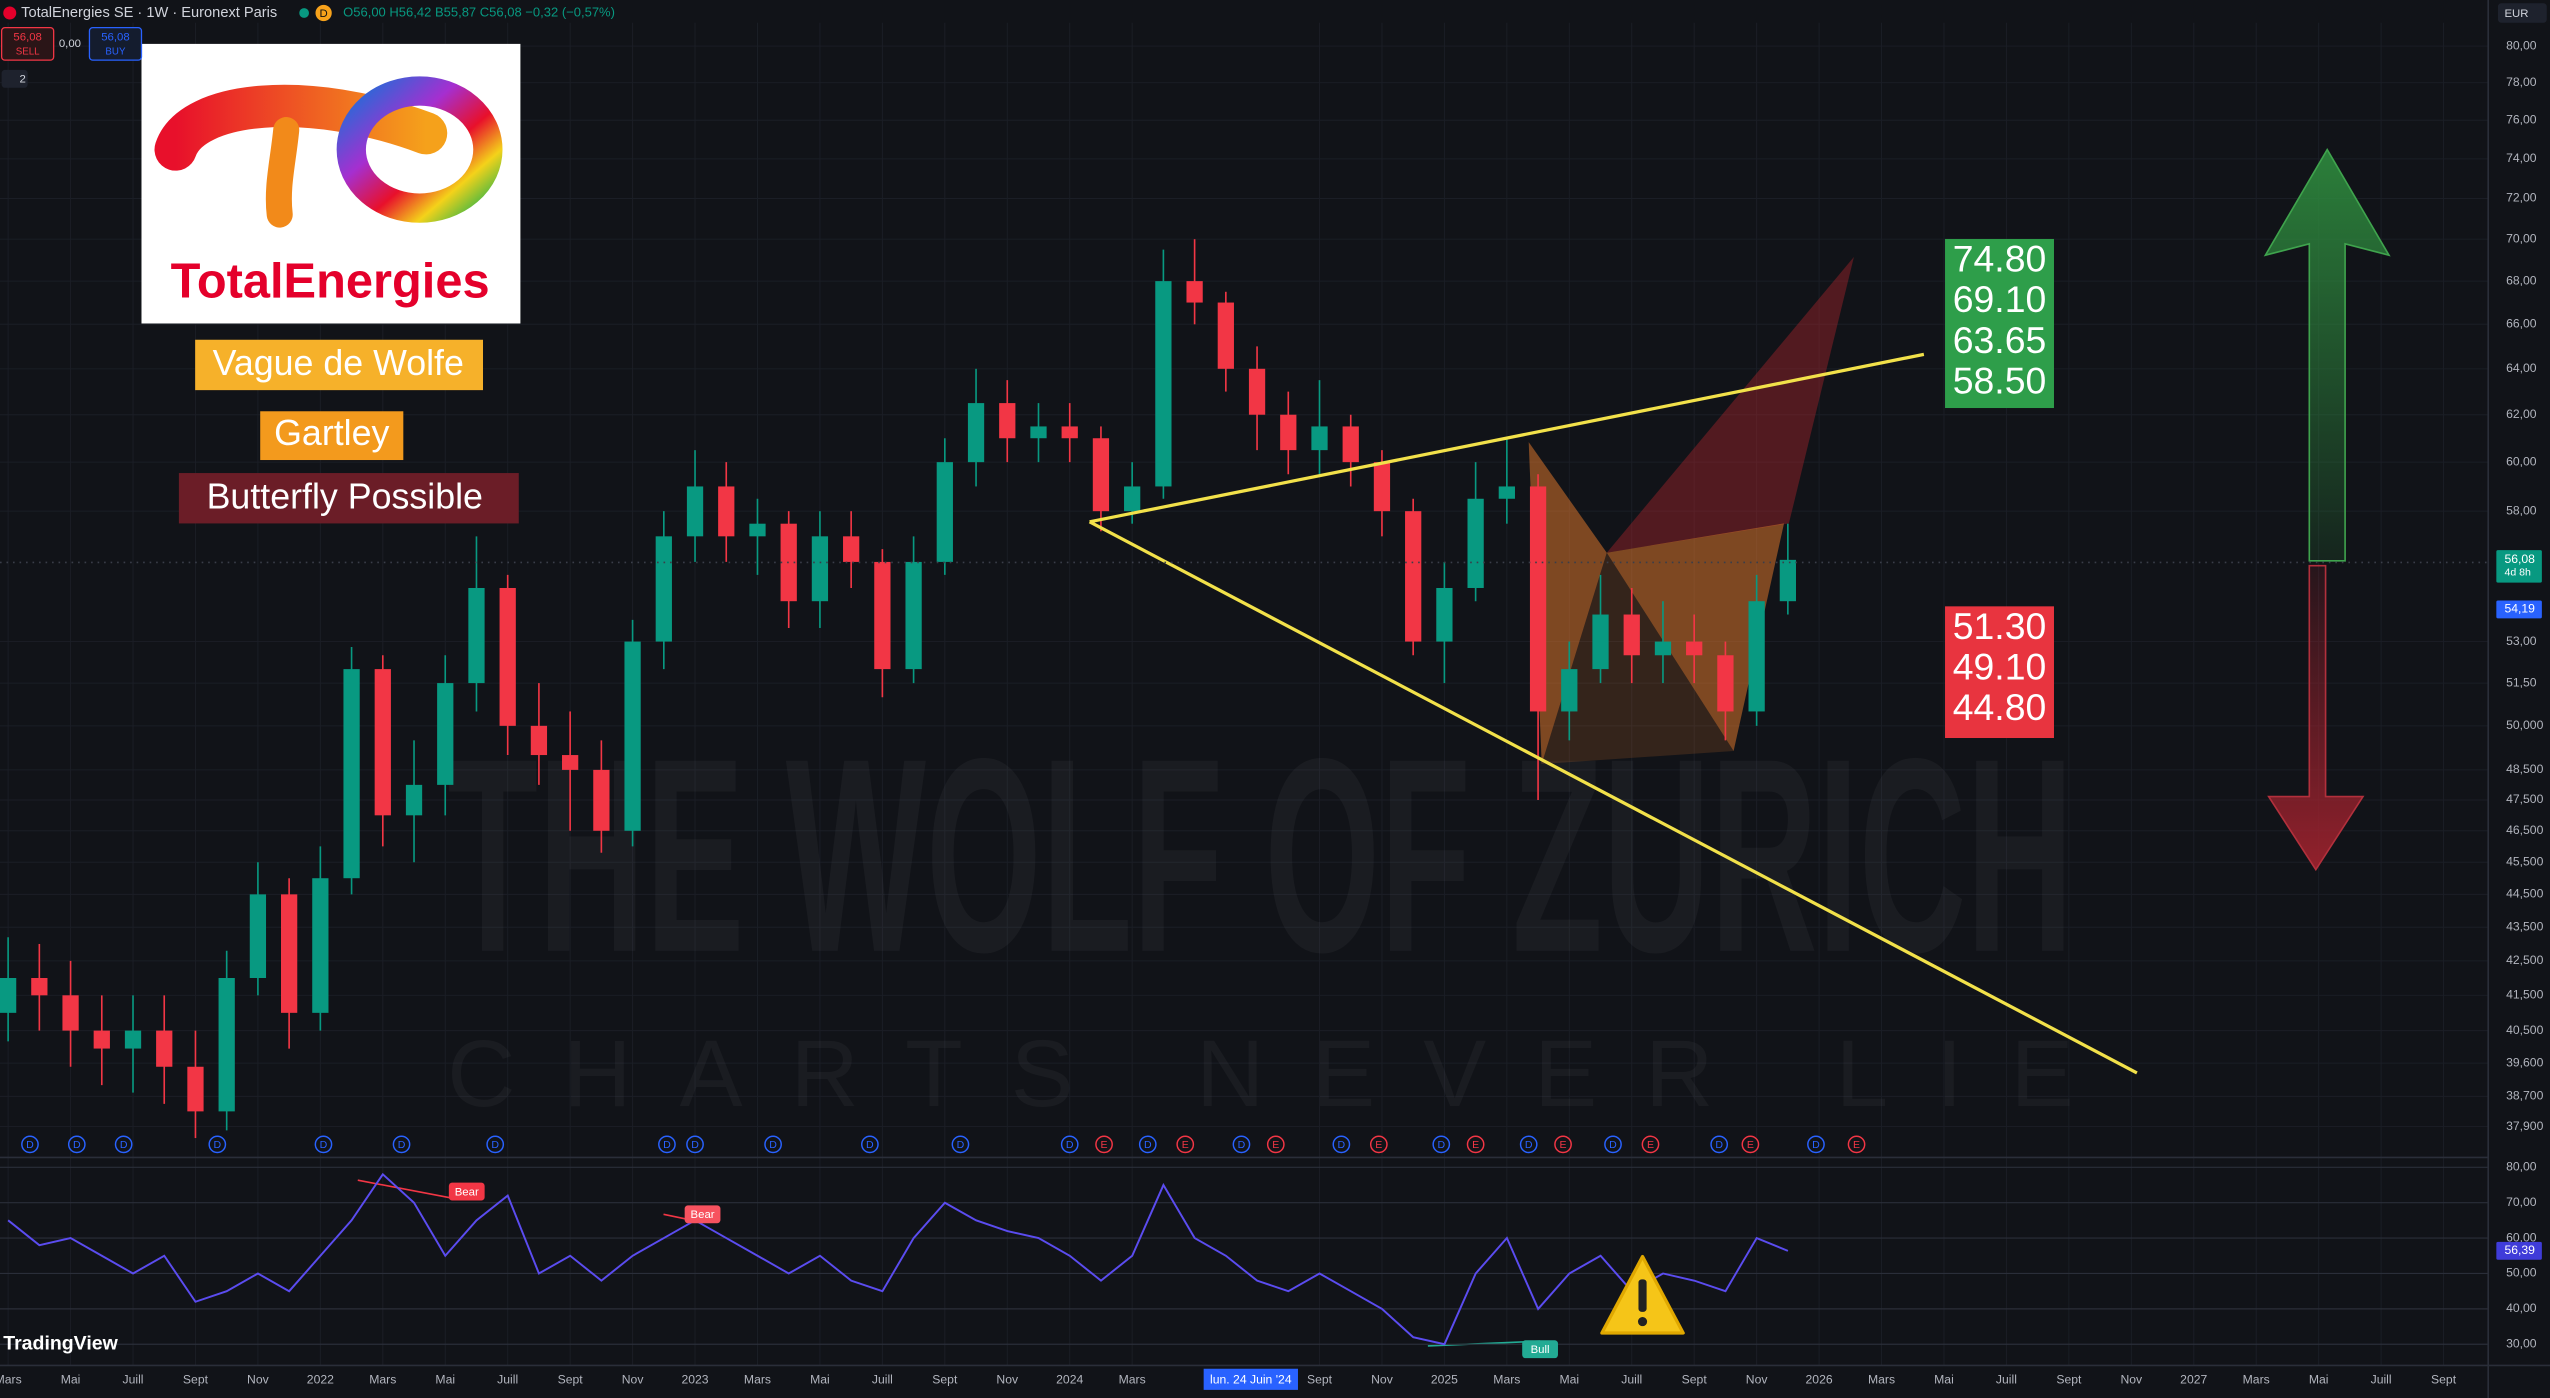  I want to click on y-tick-label: 42,500, so click(2525, 960).